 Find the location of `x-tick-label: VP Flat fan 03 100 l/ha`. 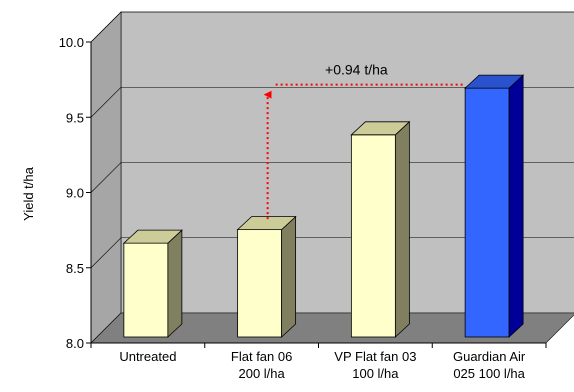

x-tick-label: VP Flat fan 03 100 l/ha is located at coordinates (375, 365).